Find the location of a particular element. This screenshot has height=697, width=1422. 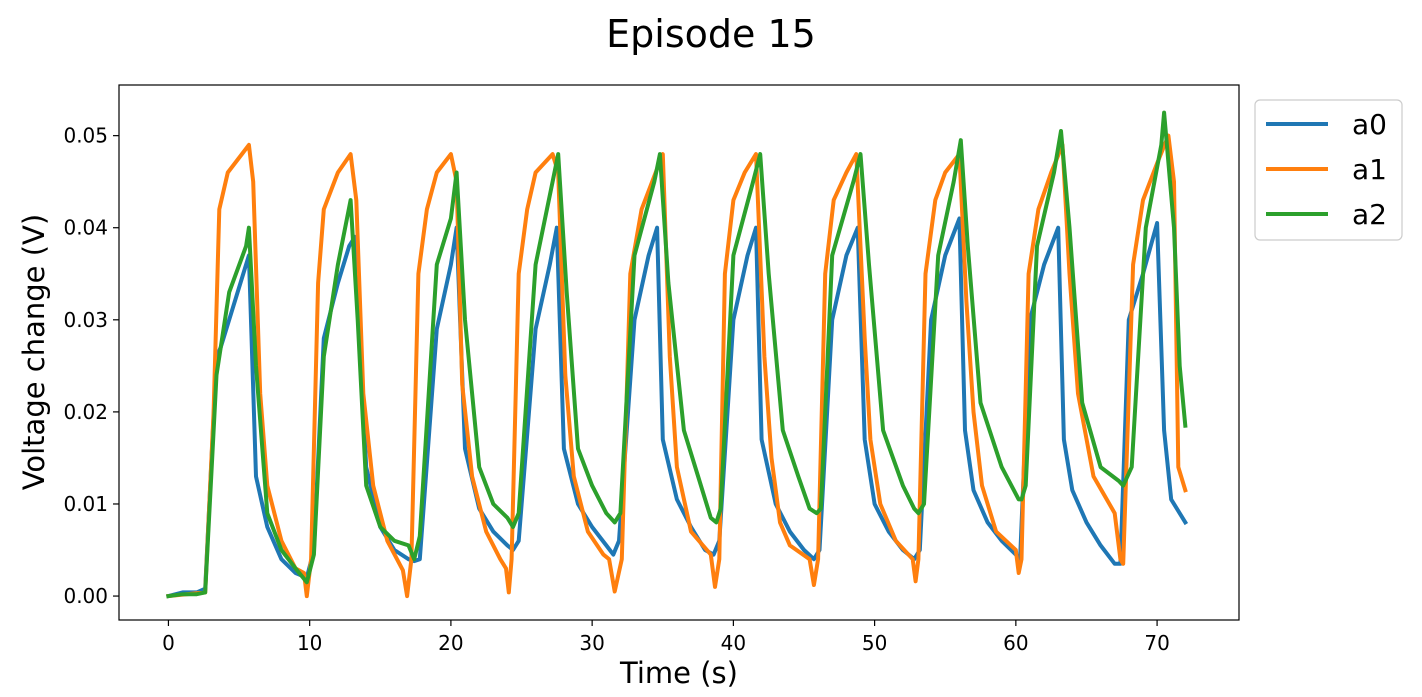

x-axis-label: Time (s) is located at coordinates (678, 673).